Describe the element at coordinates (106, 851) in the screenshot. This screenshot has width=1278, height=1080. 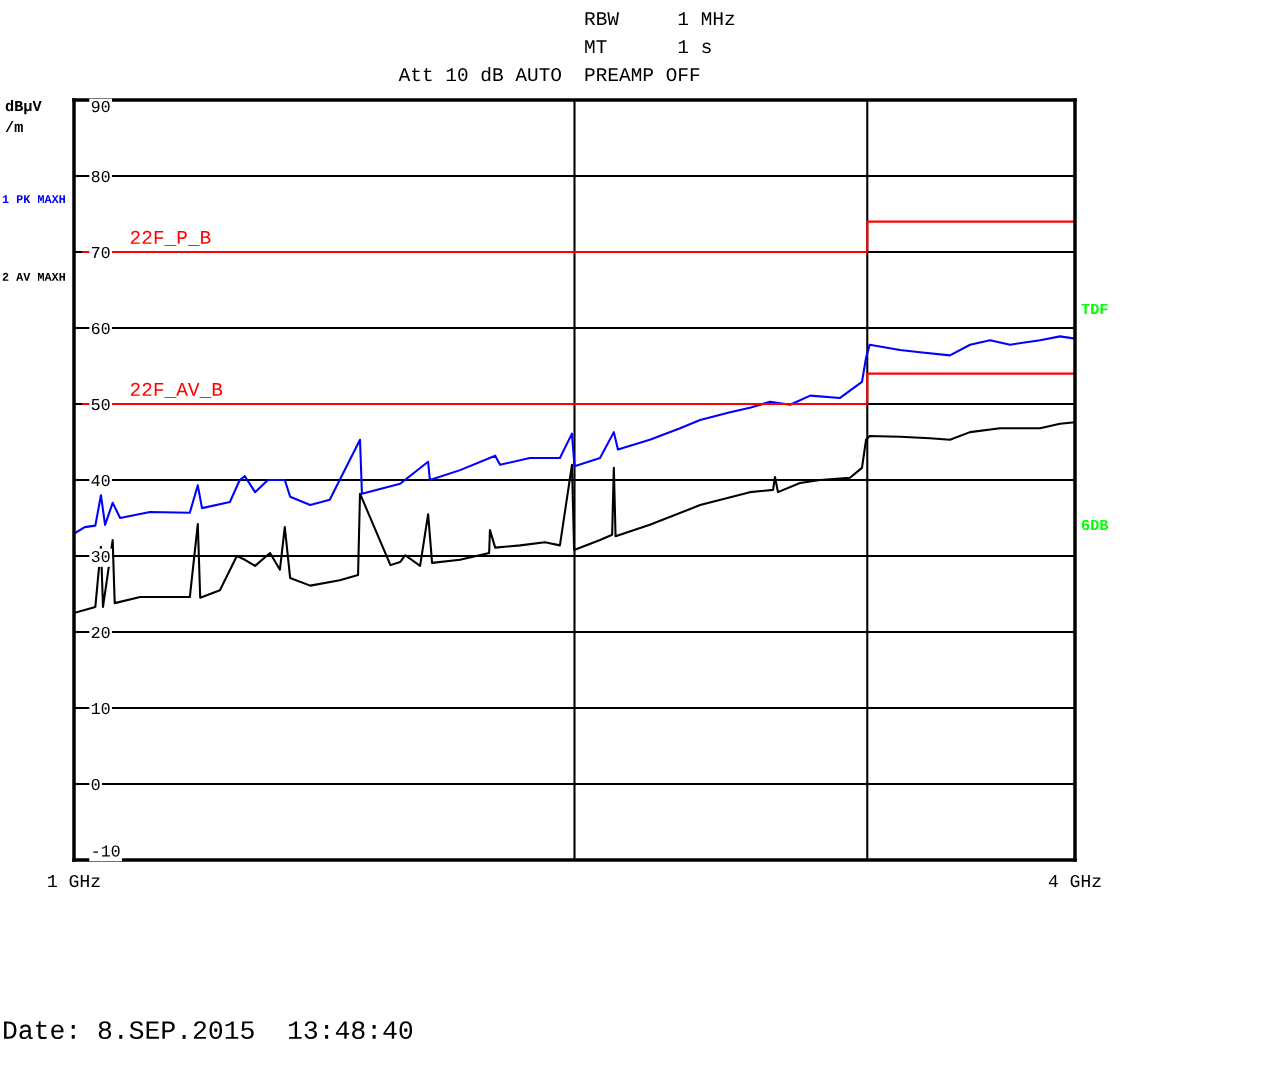
I see `y-tick-label: -10` at that location.